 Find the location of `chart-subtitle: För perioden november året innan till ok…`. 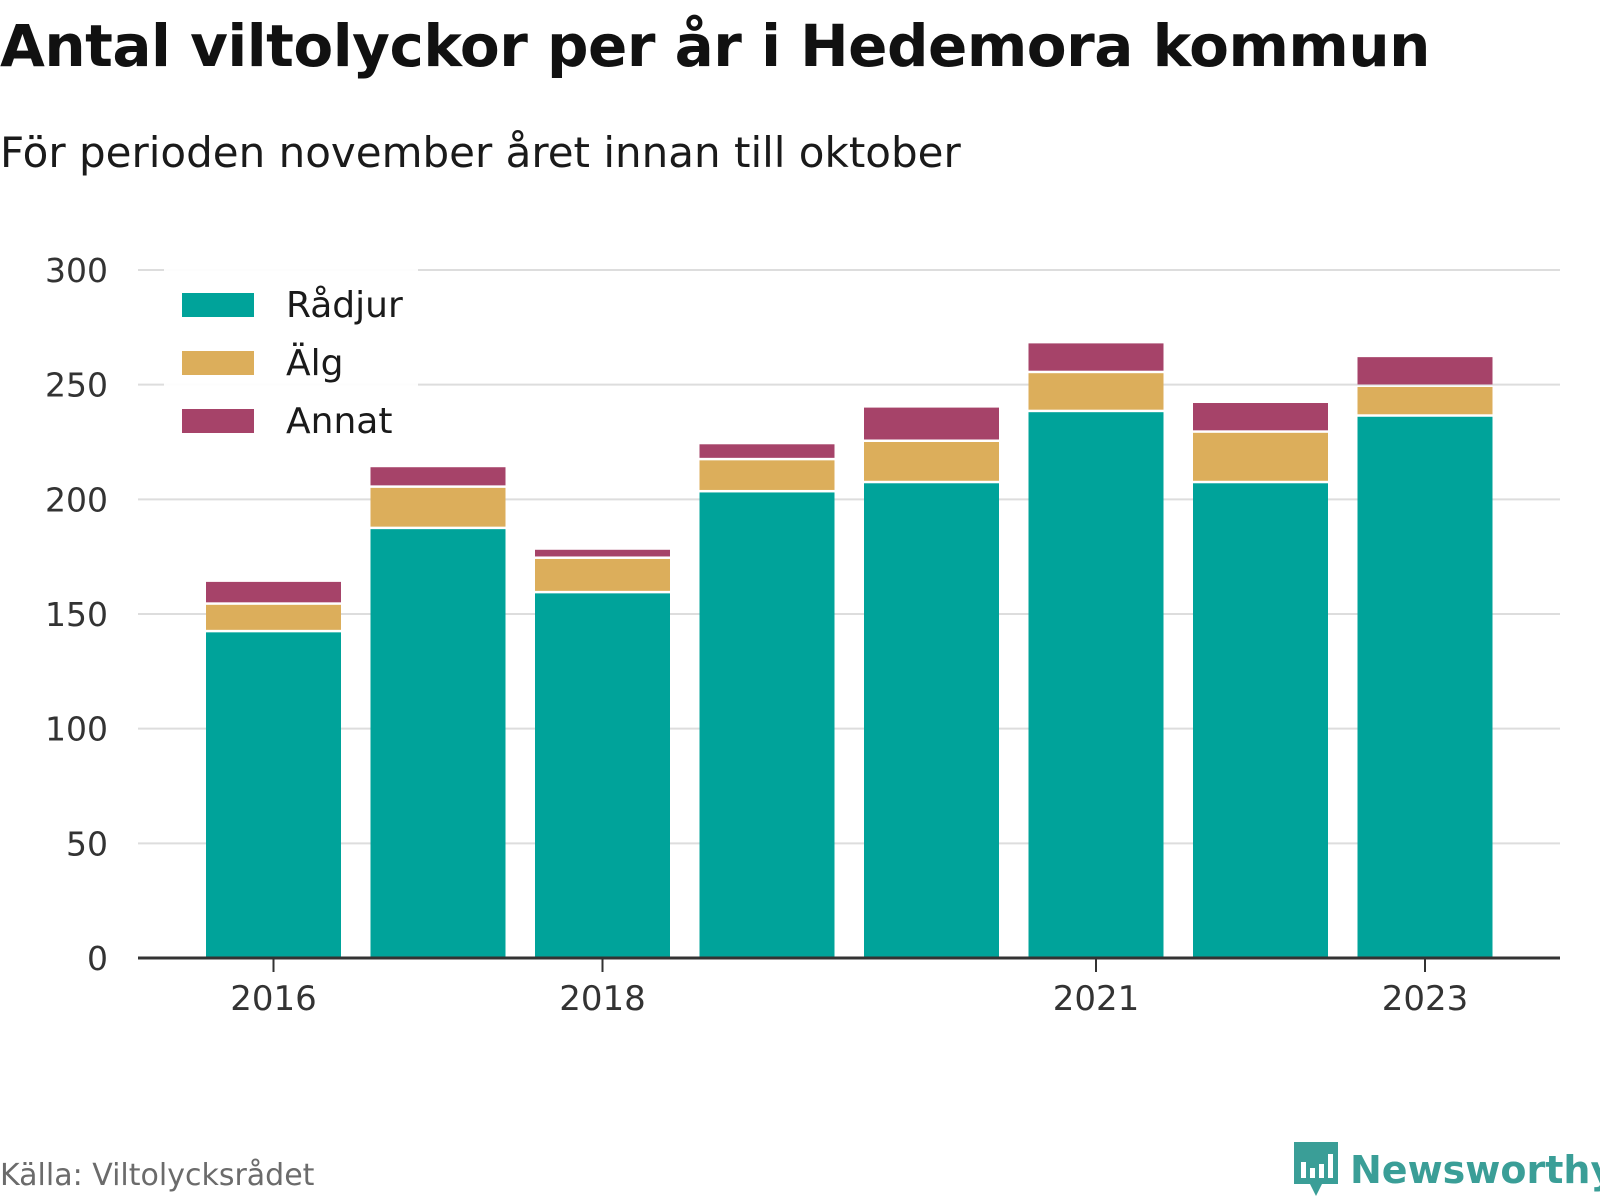

chart-subtitle: För perioden november året innan till ok… is located at coordinates (480, 152).